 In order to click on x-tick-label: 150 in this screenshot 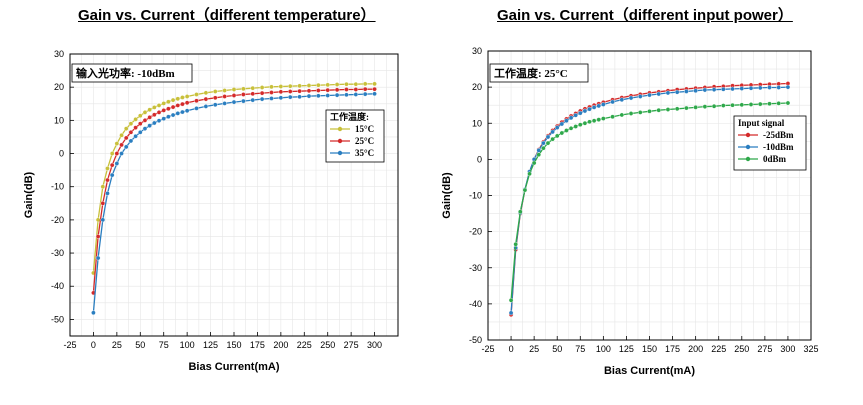, I will do `click(233, 345)`.